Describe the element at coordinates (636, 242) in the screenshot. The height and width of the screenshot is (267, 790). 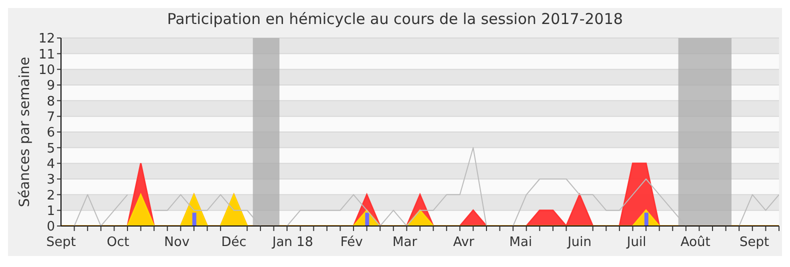
I see `x-tick-label: Juil` at that location.